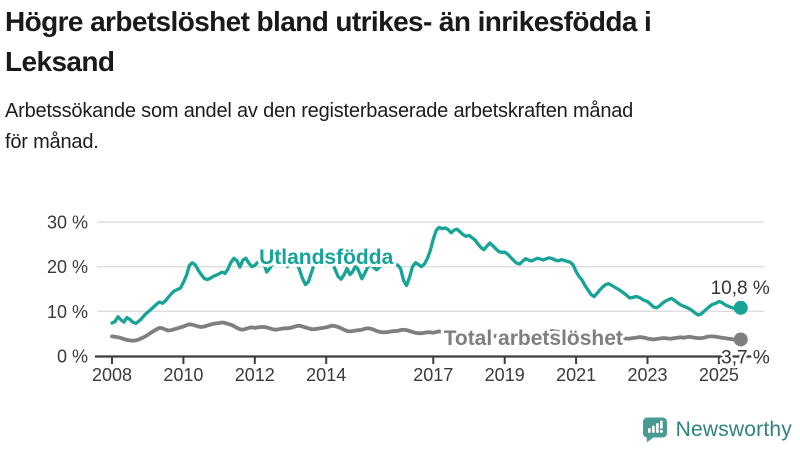 The height and width of the screenshot is (450, 800). I want to click on x-axis-label: 2014, so click(326, 375).